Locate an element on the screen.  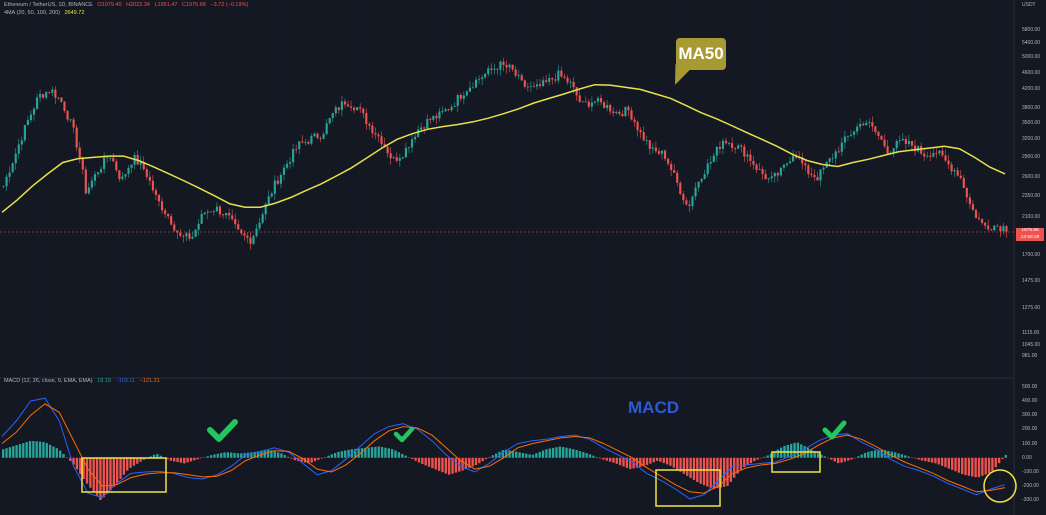
price-tick-label: 1475.00 is located at coordinates (1031, 281).